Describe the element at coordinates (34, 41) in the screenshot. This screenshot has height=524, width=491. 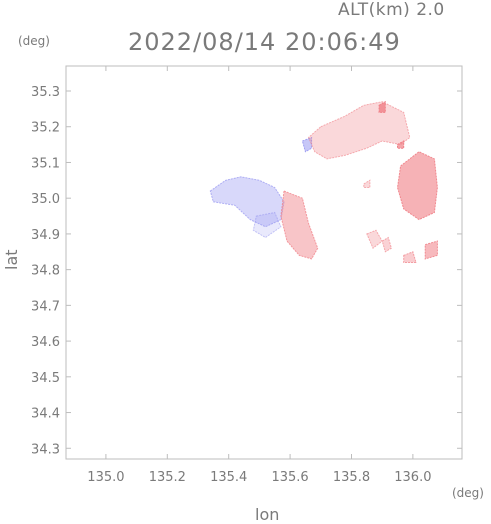
I see `y-axis-unit: (deg)` at that location.